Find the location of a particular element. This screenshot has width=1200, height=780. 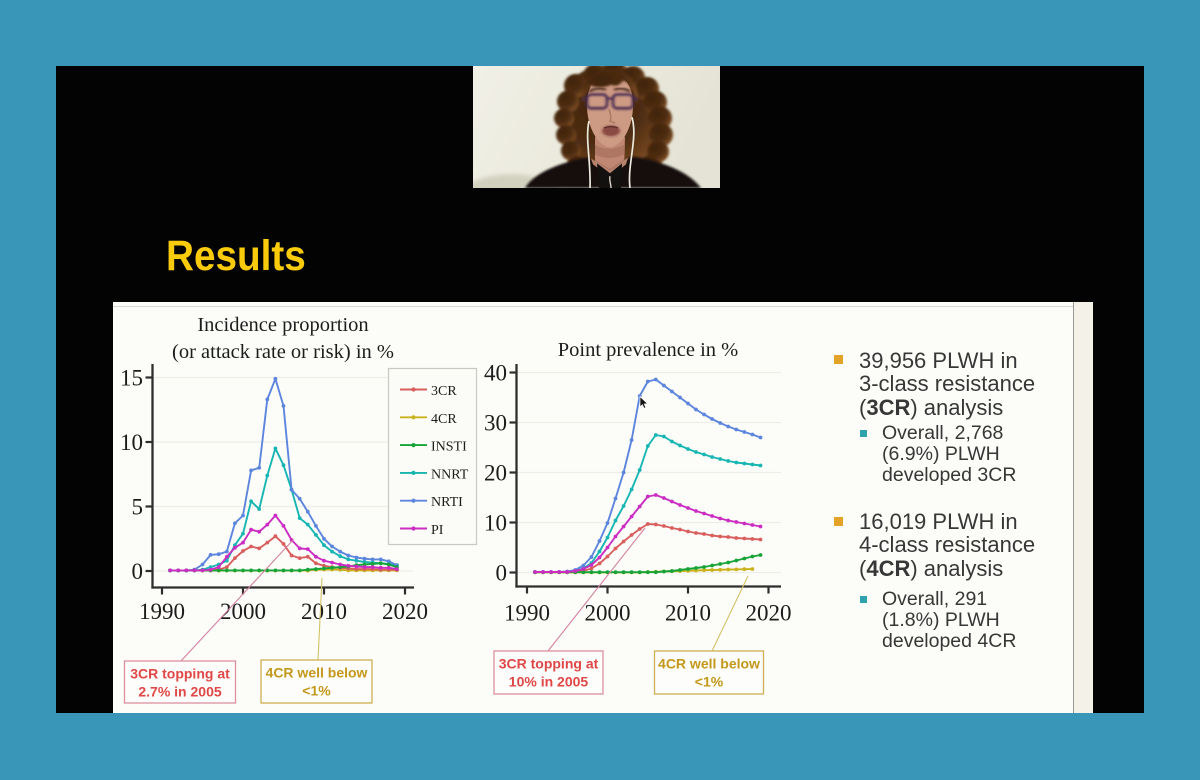

svg-text: INSTI is located at coordinates (449, 447).